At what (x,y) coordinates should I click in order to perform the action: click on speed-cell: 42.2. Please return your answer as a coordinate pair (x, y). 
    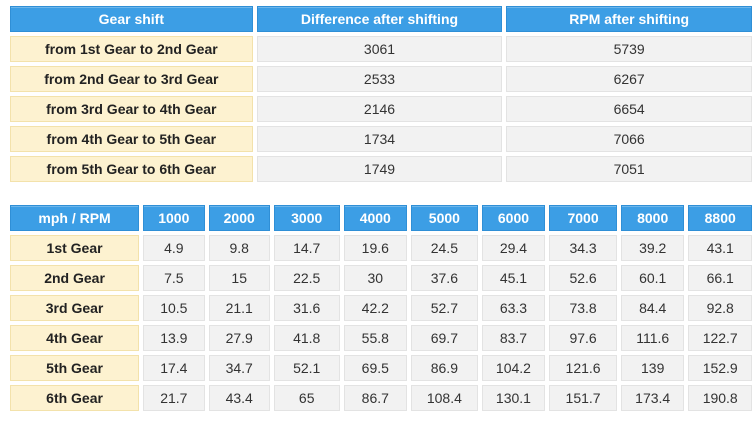
    Looking at the image, I should click on (375, 308).